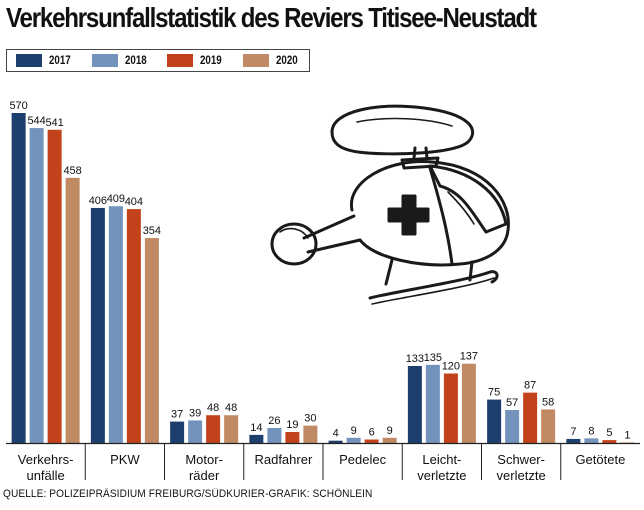  What do you see at coordinates (286, 60) in the screenshot?
I see `legend-label-2020: 2020` at bounding box center [286, 60].